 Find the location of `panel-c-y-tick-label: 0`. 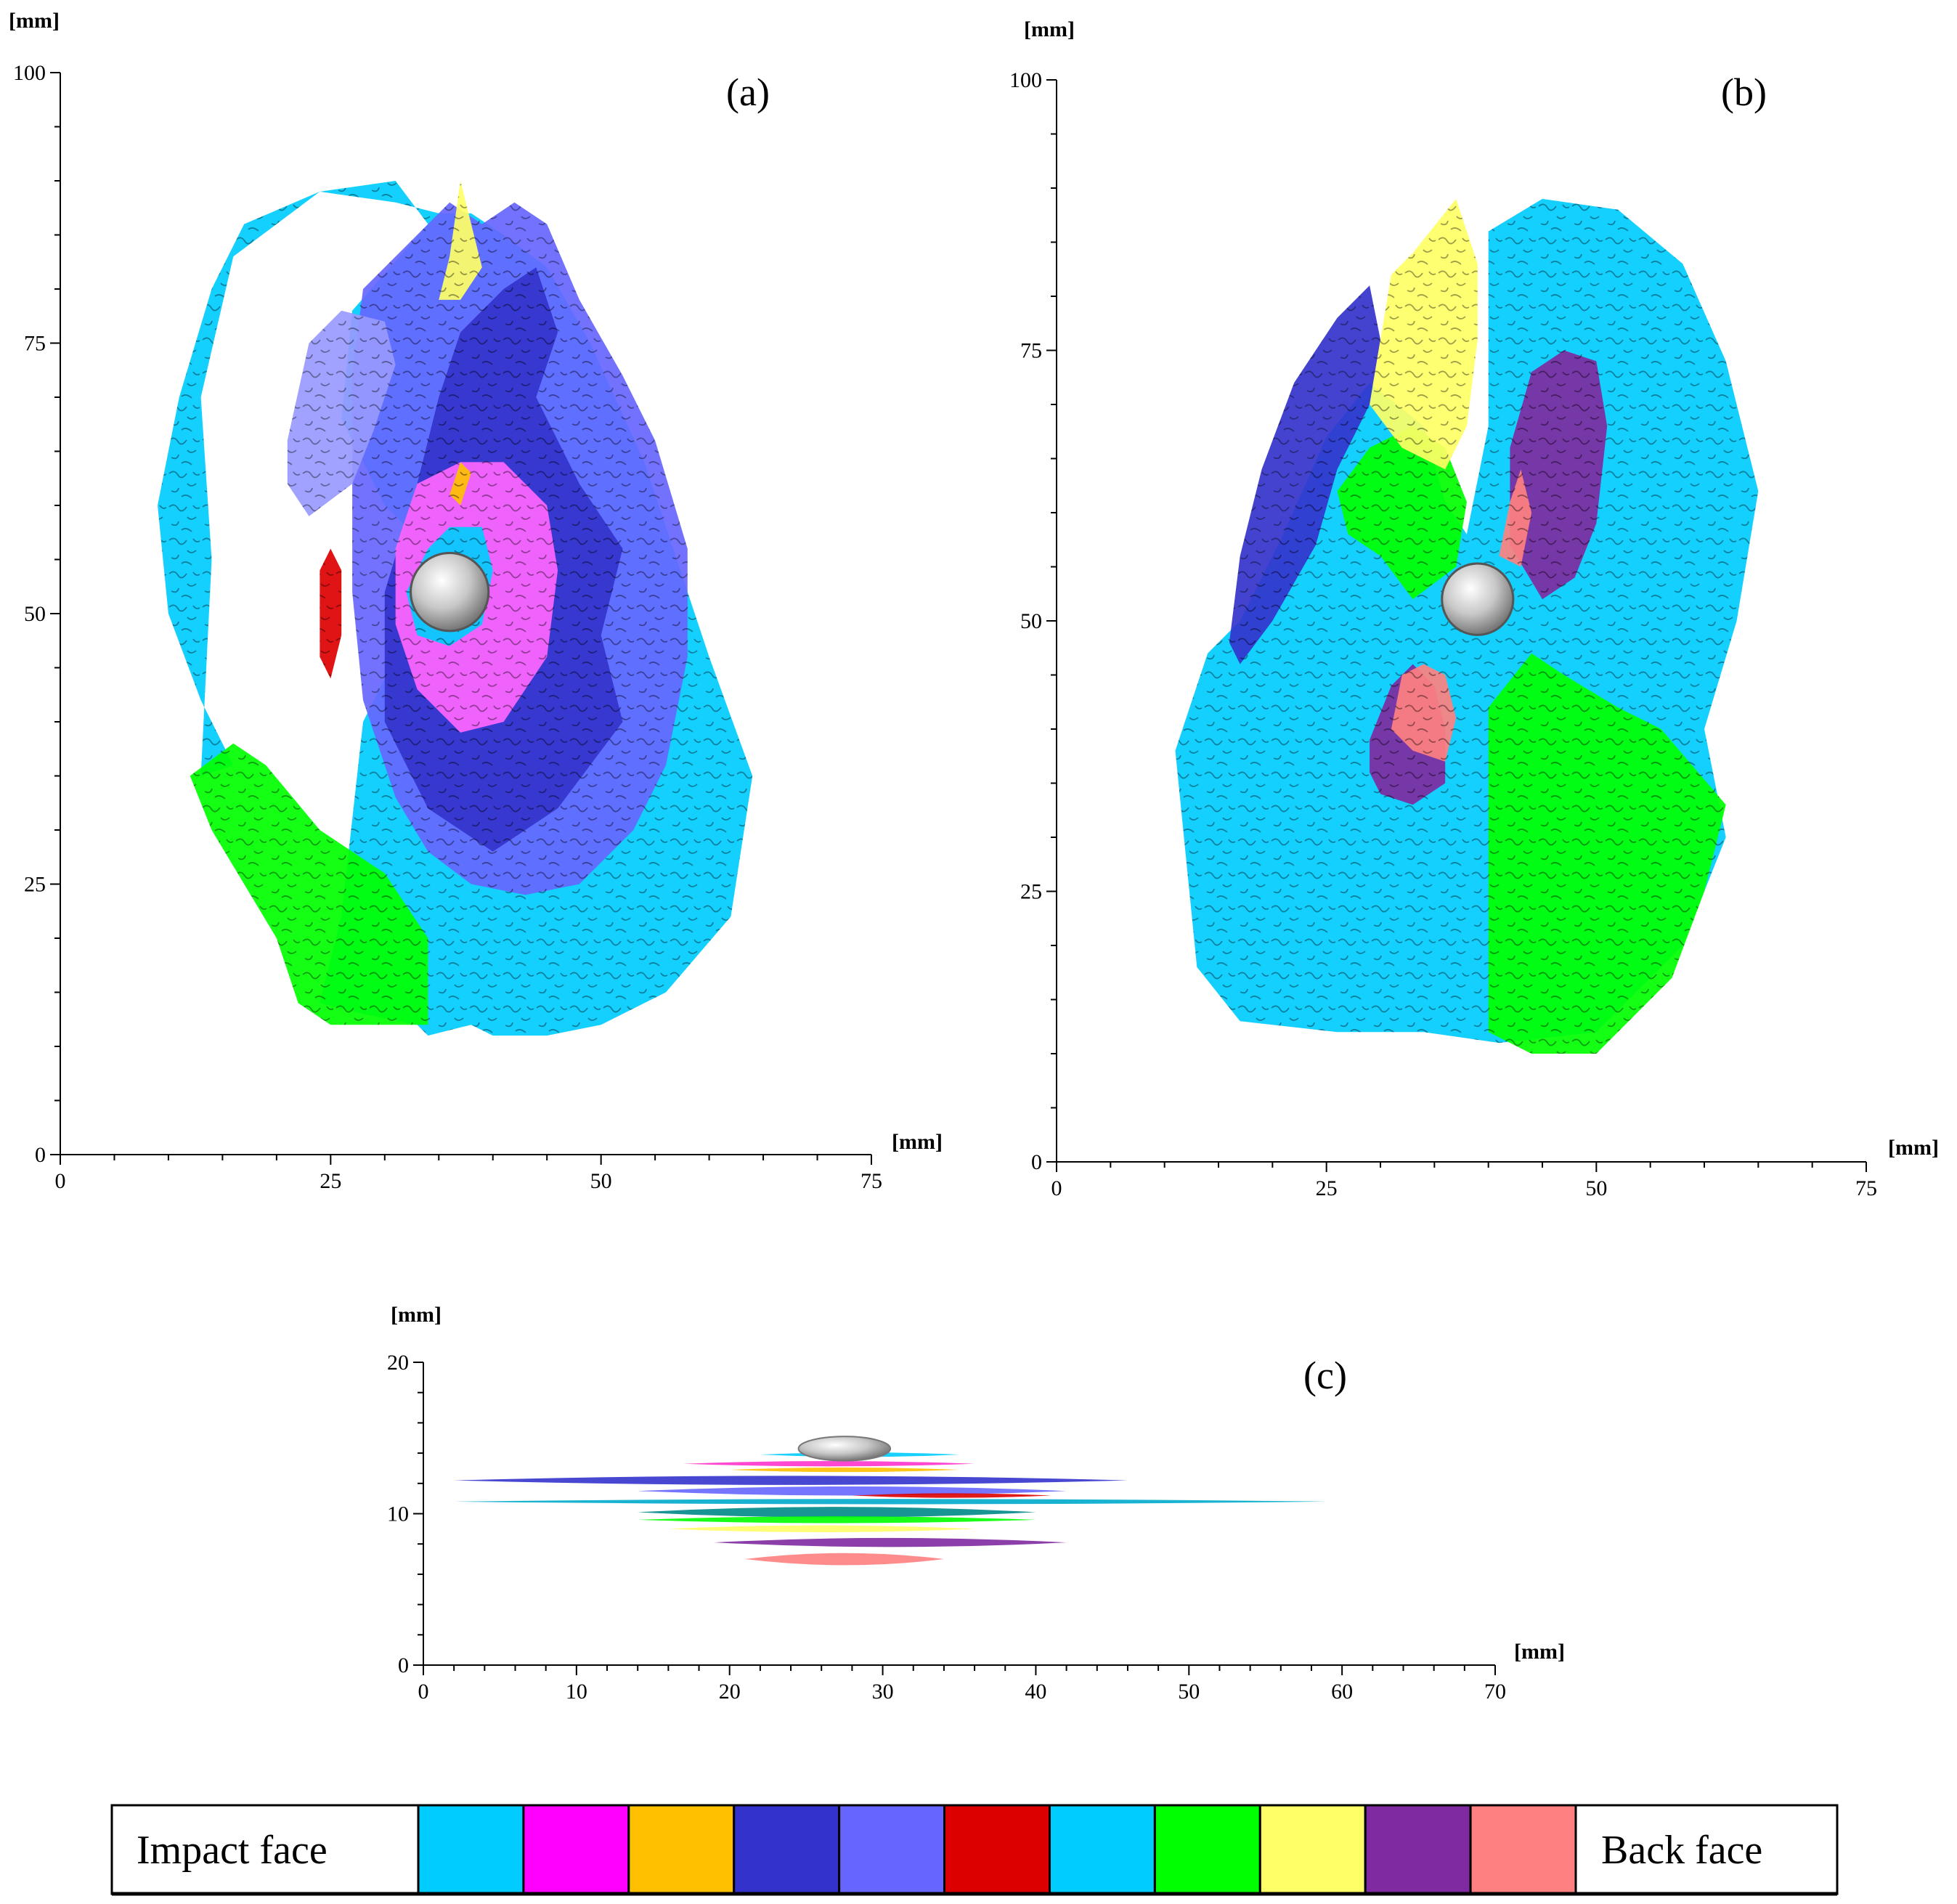

panel-c-y-tick-label: 0 is located at coordinates (403, 1665).